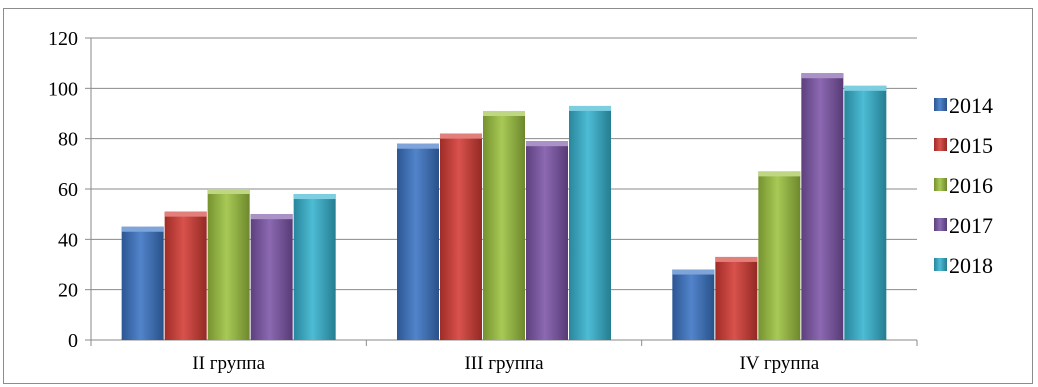 This screenshot has width=1038, height=387. Describe the element at coordinates (228, 363) in the screenshot. I see `x-category-label: II группа` at that location.